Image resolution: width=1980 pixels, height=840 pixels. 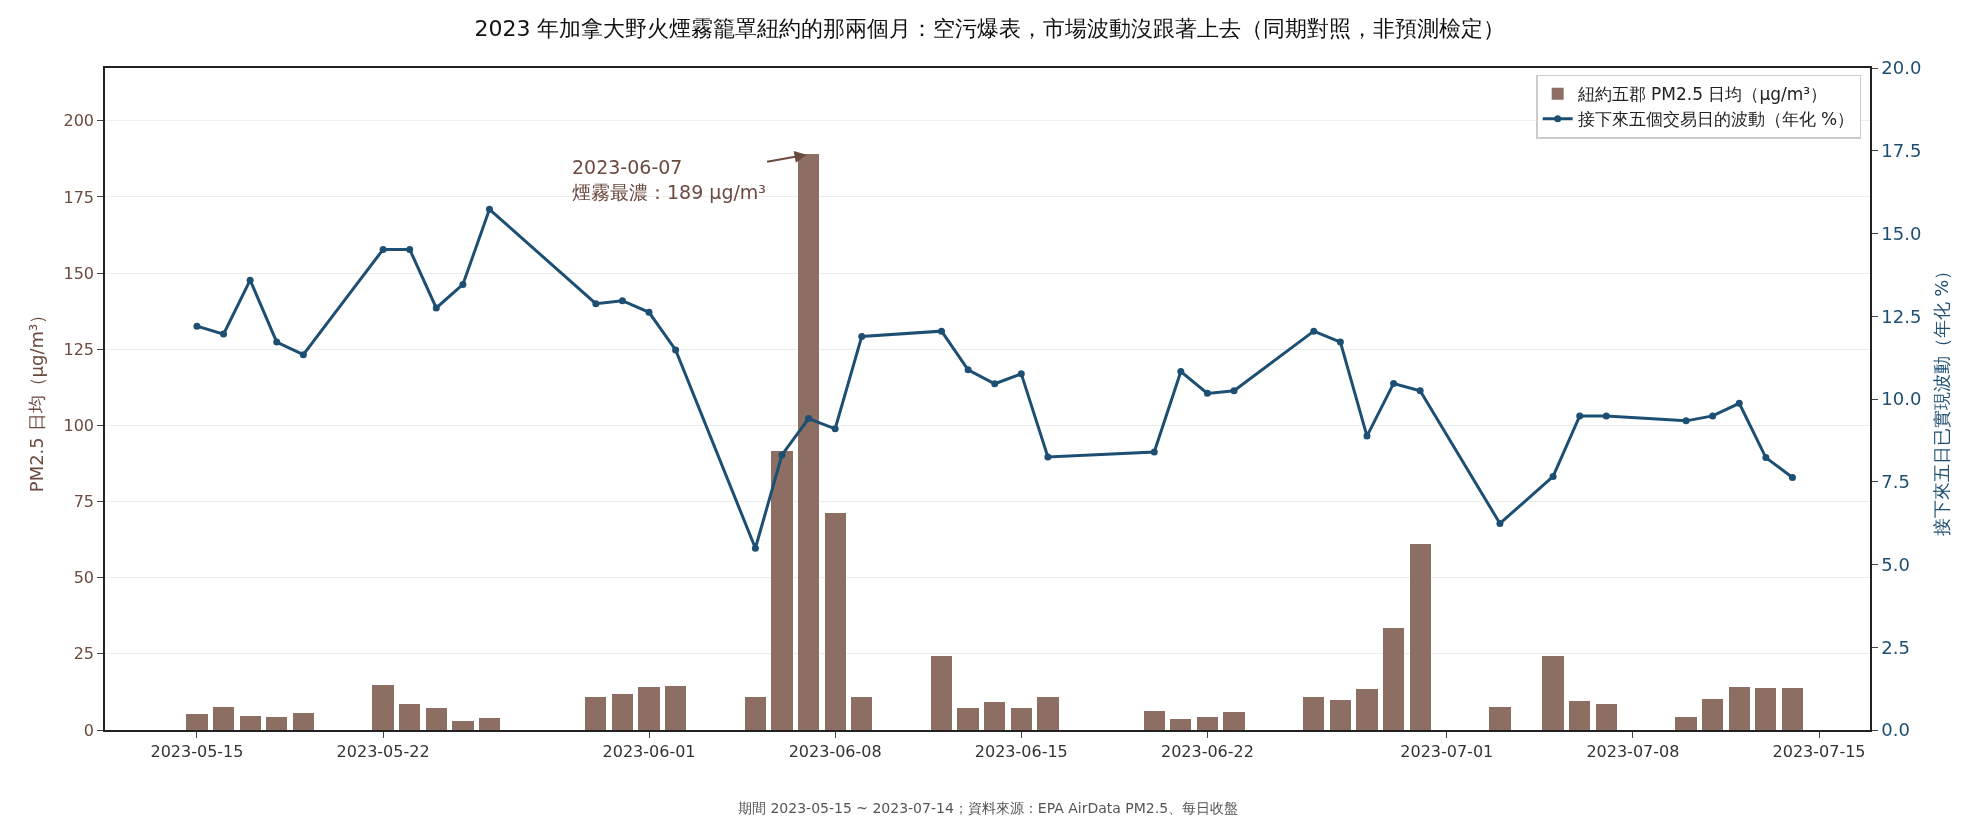 What do you see at coordinates (835, 751) in the screenshot?
I see `x-tick-label: 2023-06-08` at bounding box center [835, 751].